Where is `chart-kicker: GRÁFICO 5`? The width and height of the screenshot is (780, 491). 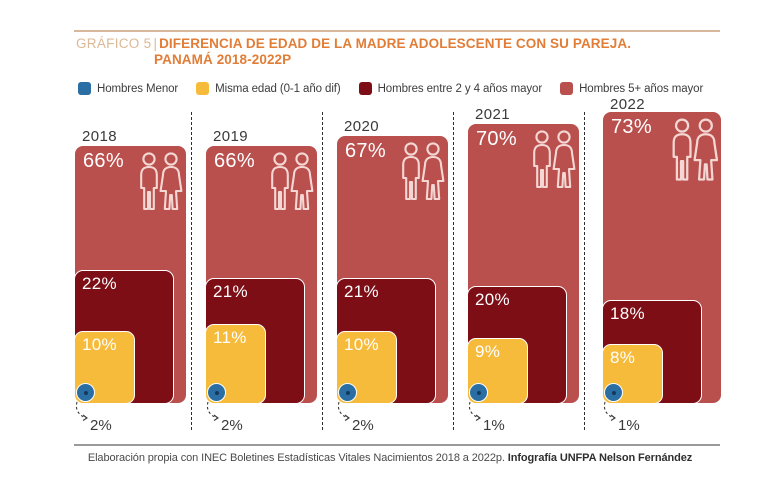
chart-kicker: GRÁFICO 5 is located at coordinates (114, 43).